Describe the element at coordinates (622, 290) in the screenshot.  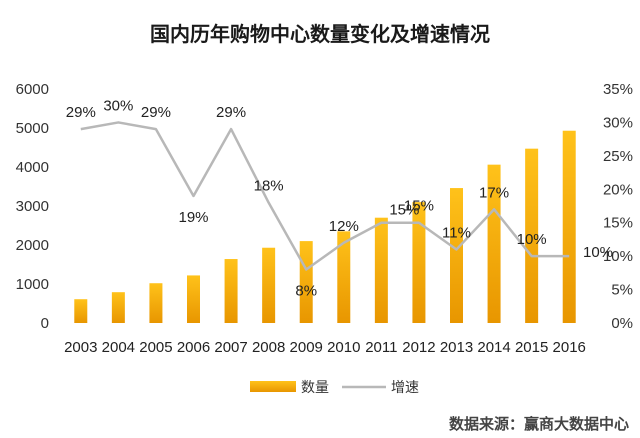
I see `y-right-tick-label: 5%` at that location.